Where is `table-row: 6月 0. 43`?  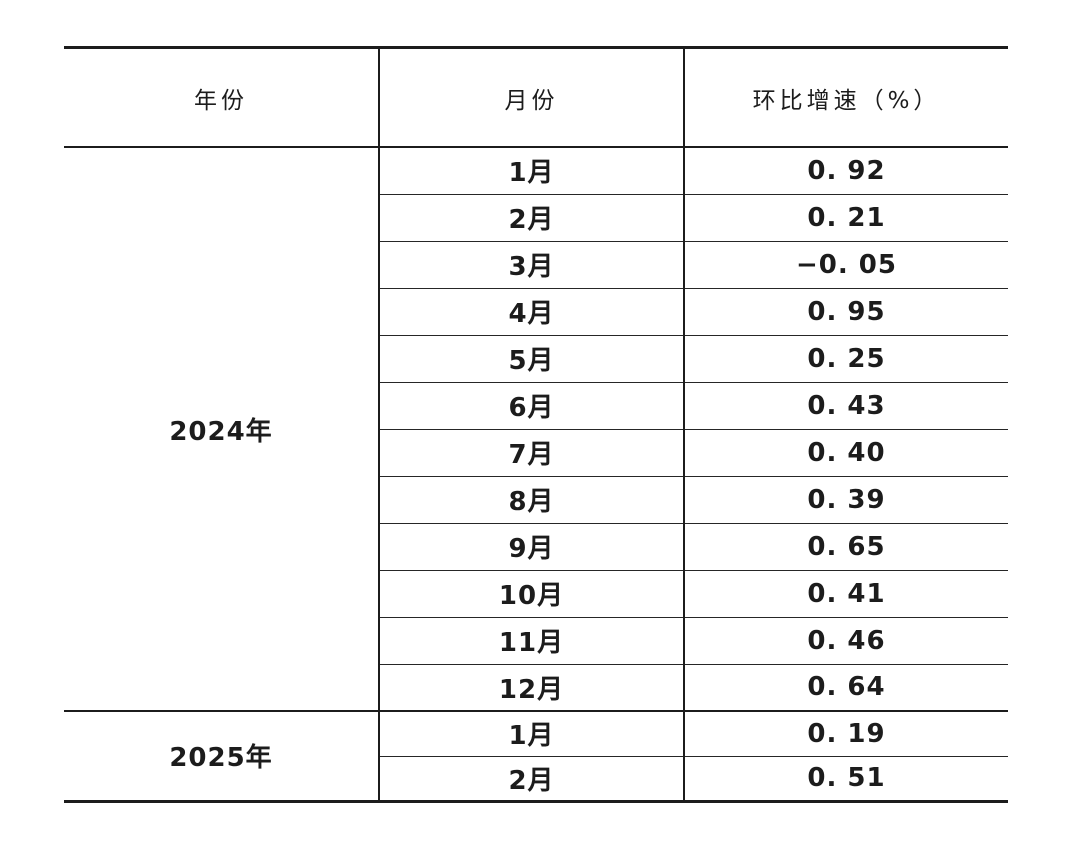 table-row: 6月 0. 43 is located at coordinates (536, 406).